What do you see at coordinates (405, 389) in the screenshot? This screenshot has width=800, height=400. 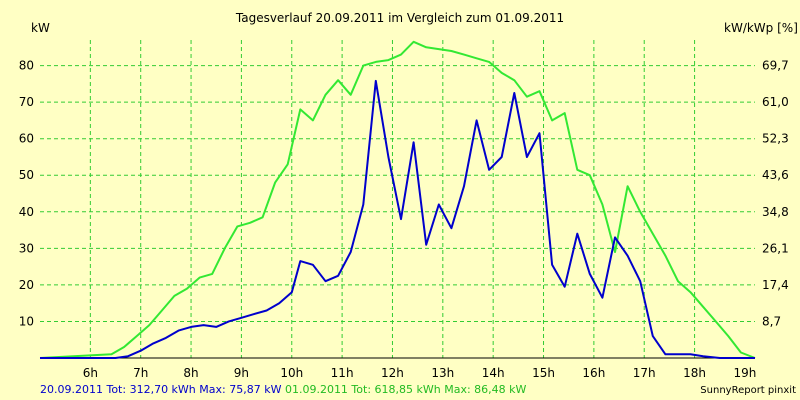 I see `legend-series-2: 01.09.2011 Tot: 618,85 kWh Max: 86,48 kW` at bounding box center [405, 389].